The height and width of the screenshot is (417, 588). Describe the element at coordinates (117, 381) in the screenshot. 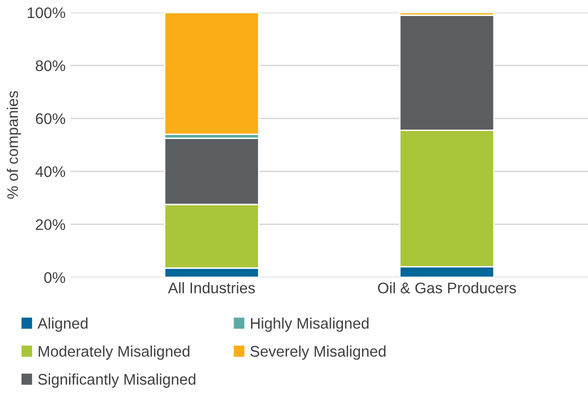

I see `legend-label: Significantly Misaligned` at that location.